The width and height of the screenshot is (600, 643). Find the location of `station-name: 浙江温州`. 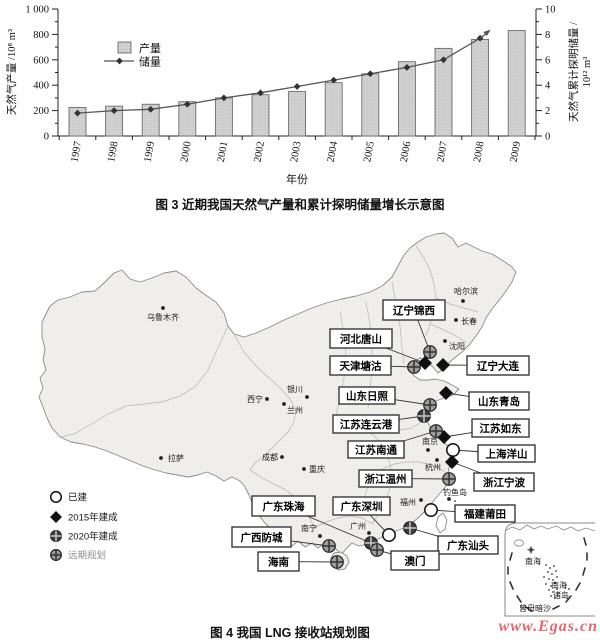

station-name: 浙江温州 is located at coordinates (386, 478).